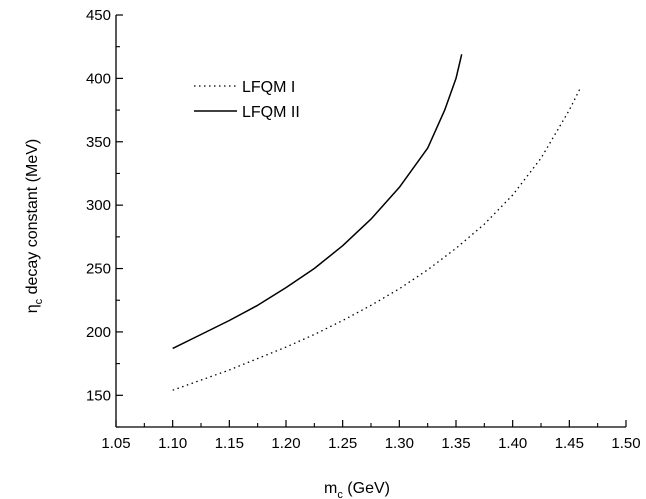 The height and width of the screenshot is (499, 646). I want to click on x-tick-label: 1.20, so click(285, 443).